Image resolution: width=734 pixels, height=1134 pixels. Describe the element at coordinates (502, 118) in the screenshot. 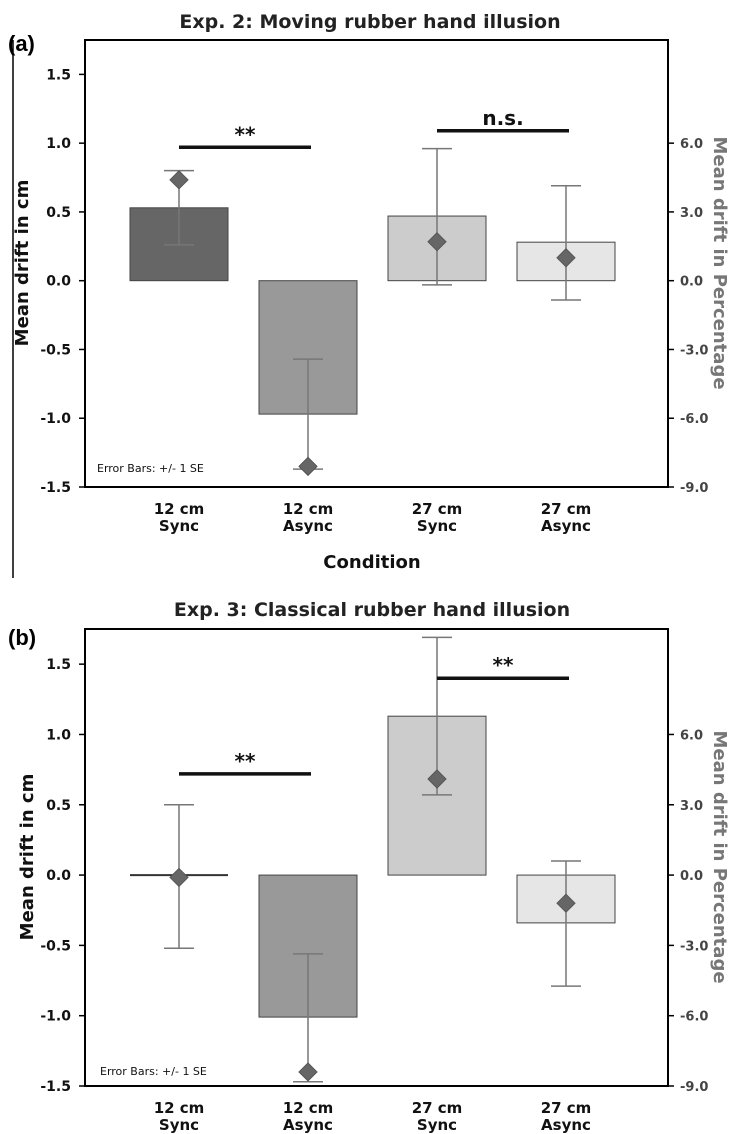

I see `significance-label: n.s.` at that location.